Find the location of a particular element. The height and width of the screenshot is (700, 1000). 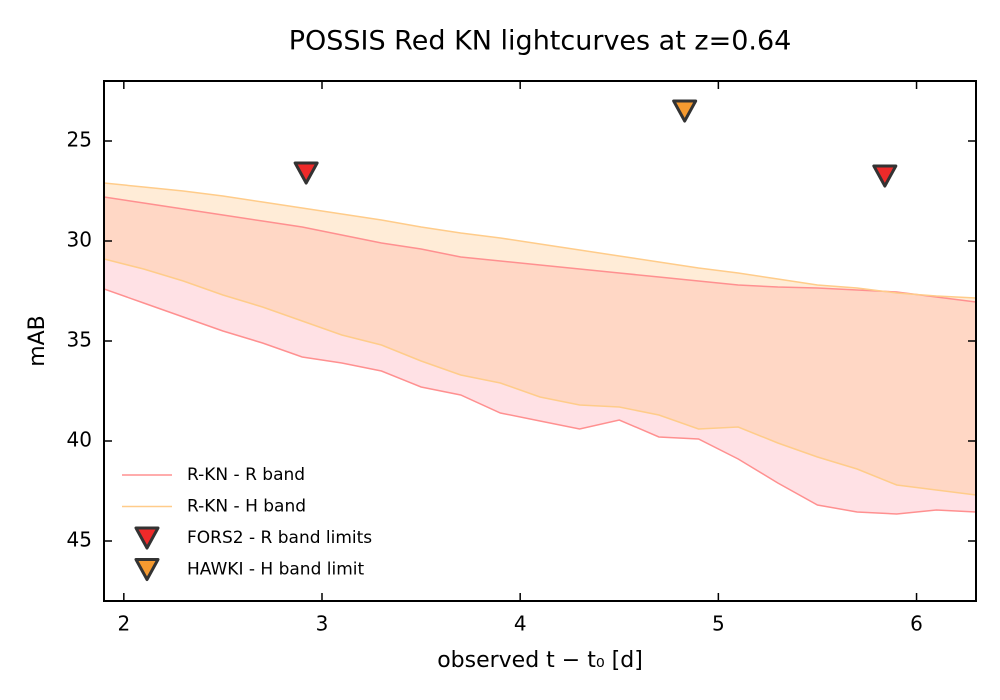

y-tick-label: 30 is located at coordinates (79, 240).